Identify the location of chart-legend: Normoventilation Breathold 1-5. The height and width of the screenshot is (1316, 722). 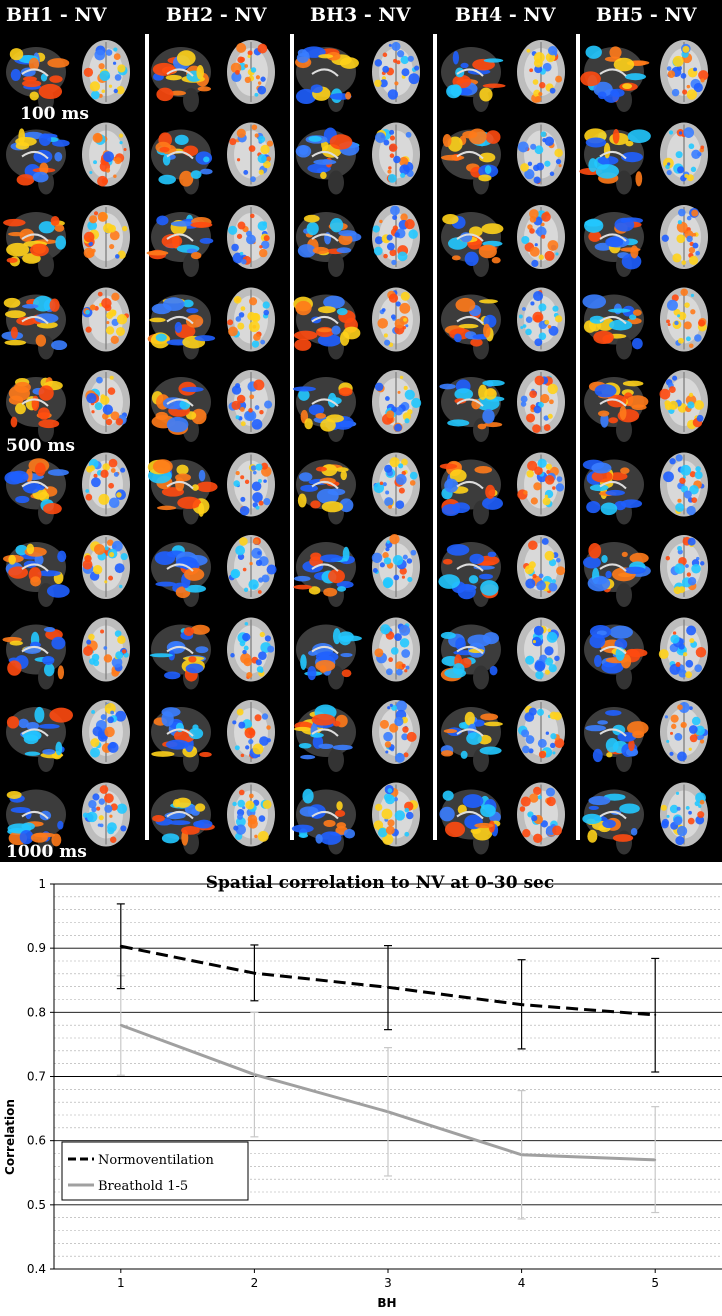
(155, 1171).